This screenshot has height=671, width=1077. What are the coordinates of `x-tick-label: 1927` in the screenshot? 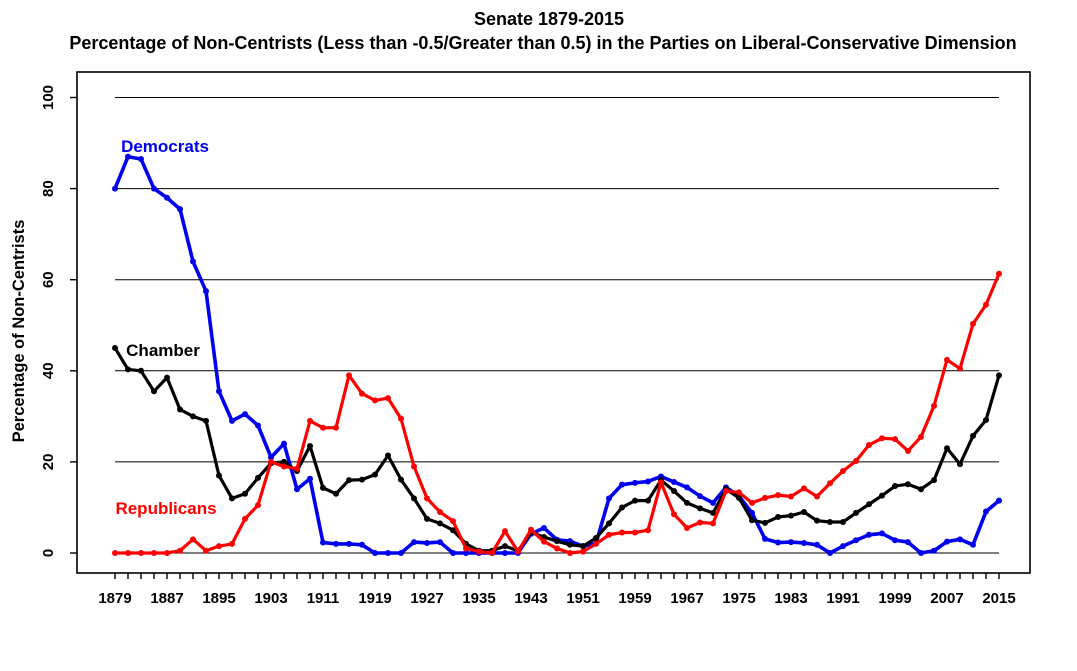 It's located at (426, 598).